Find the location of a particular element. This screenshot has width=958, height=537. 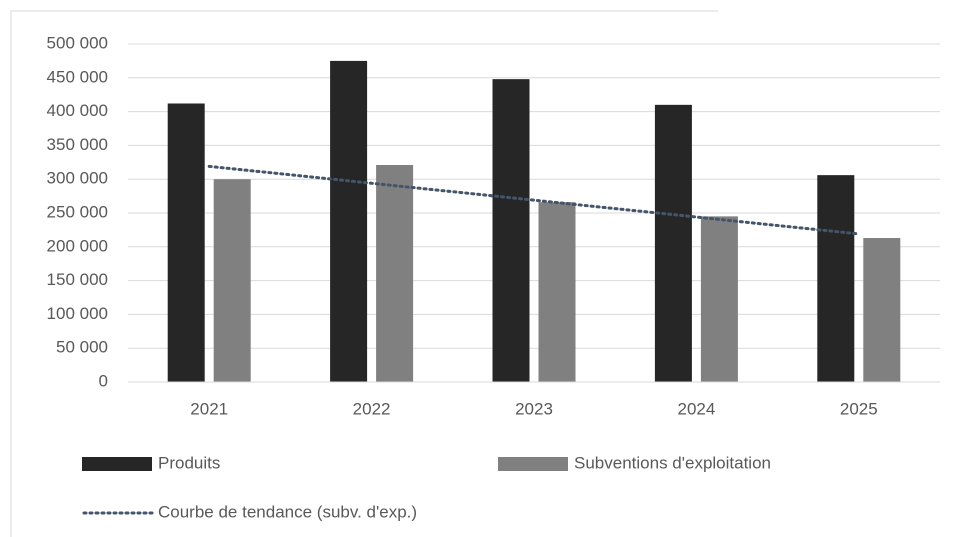

y-tick-label: 450 000 is located at coordinates (77, 76).